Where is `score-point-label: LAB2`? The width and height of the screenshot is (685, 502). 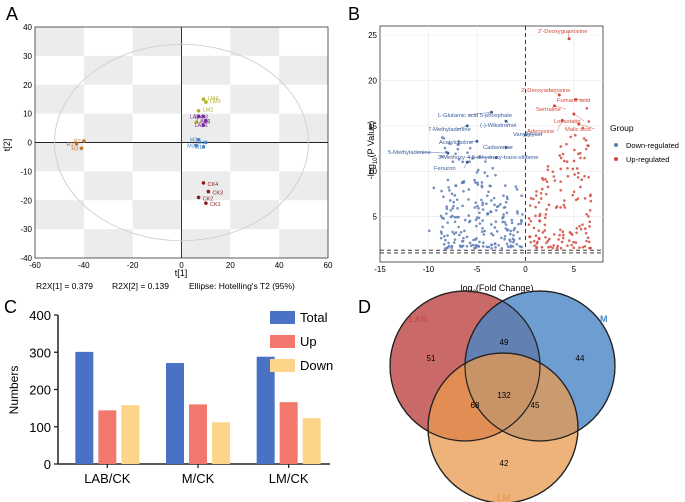 score-point-label: LAB2 is located at coordinates (203, 122).